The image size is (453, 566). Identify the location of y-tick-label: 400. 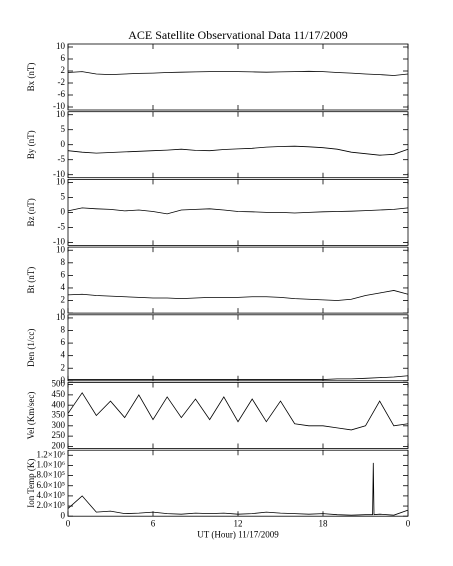
(59, 404).